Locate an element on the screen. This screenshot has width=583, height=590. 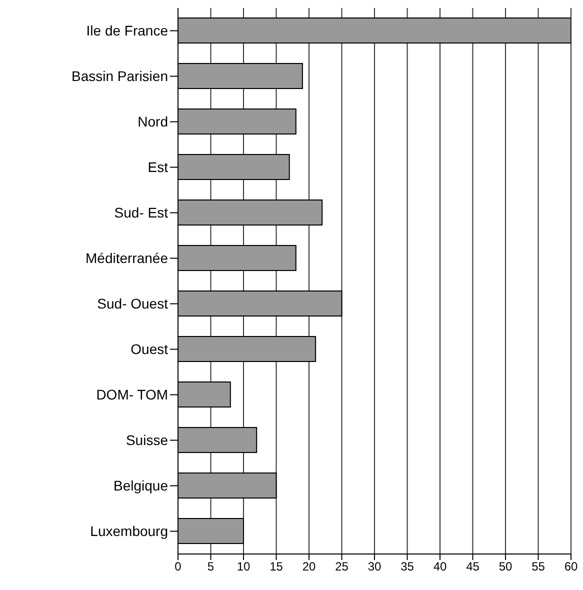
x-tick-label: 35 is located at coordinates (407, 567).